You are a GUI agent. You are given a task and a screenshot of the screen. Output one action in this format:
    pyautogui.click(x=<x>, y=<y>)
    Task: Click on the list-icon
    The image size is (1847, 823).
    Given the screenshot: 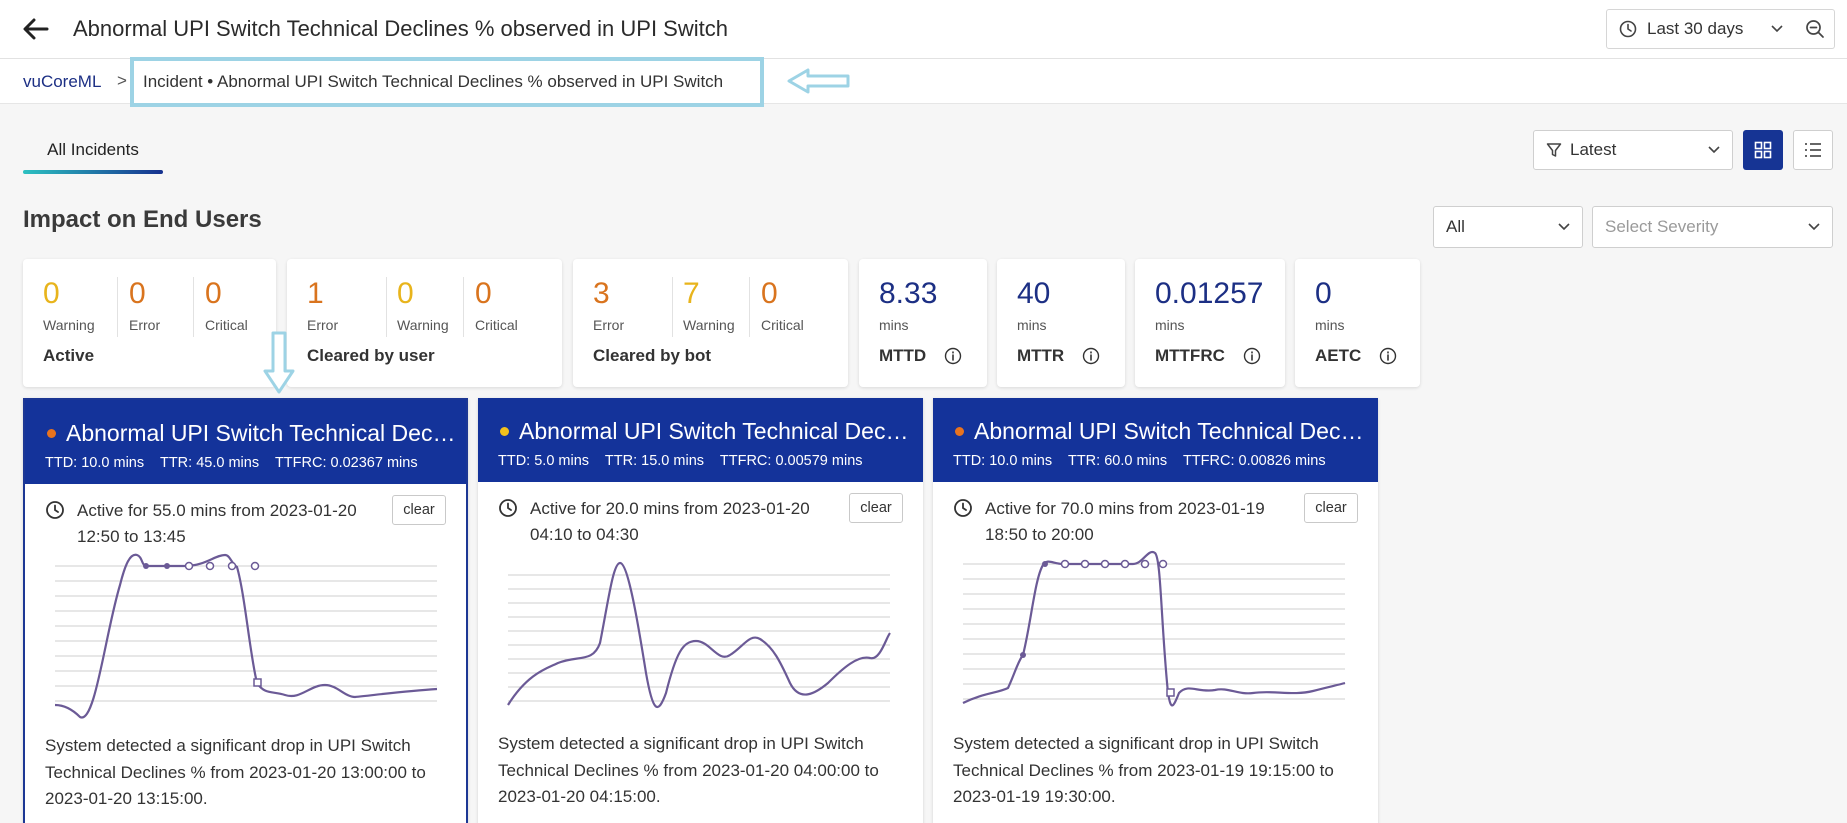 What is the action you would take?
    pyautogui.click(x=1813, y=150)
    